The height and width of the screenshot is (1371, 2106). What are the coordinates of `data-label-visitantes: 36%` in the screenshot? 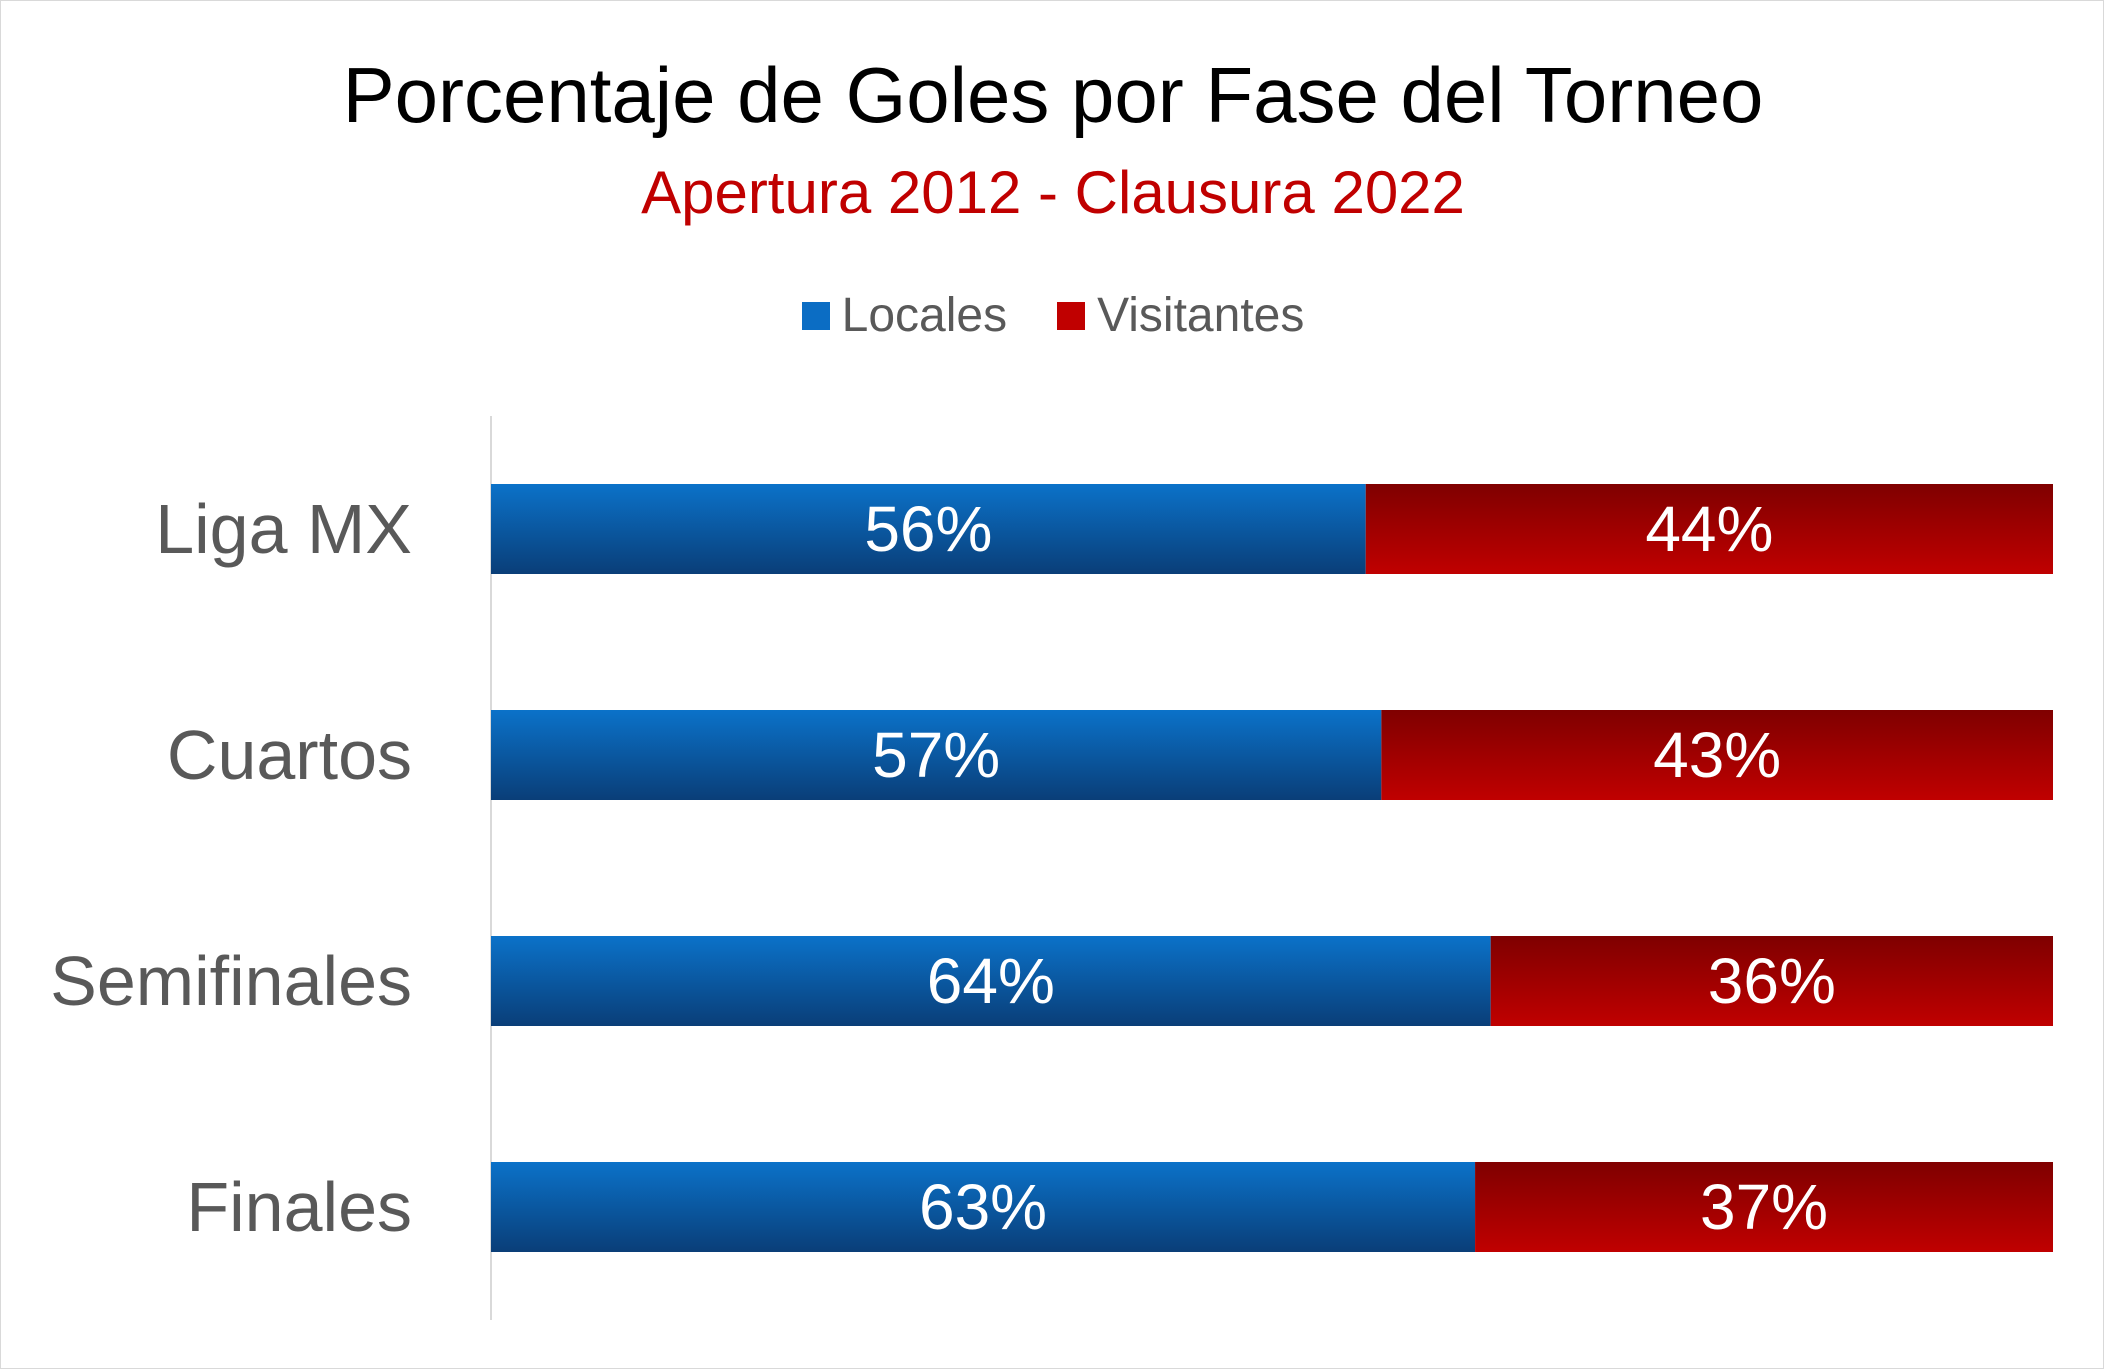 It's located at (1772, 981).